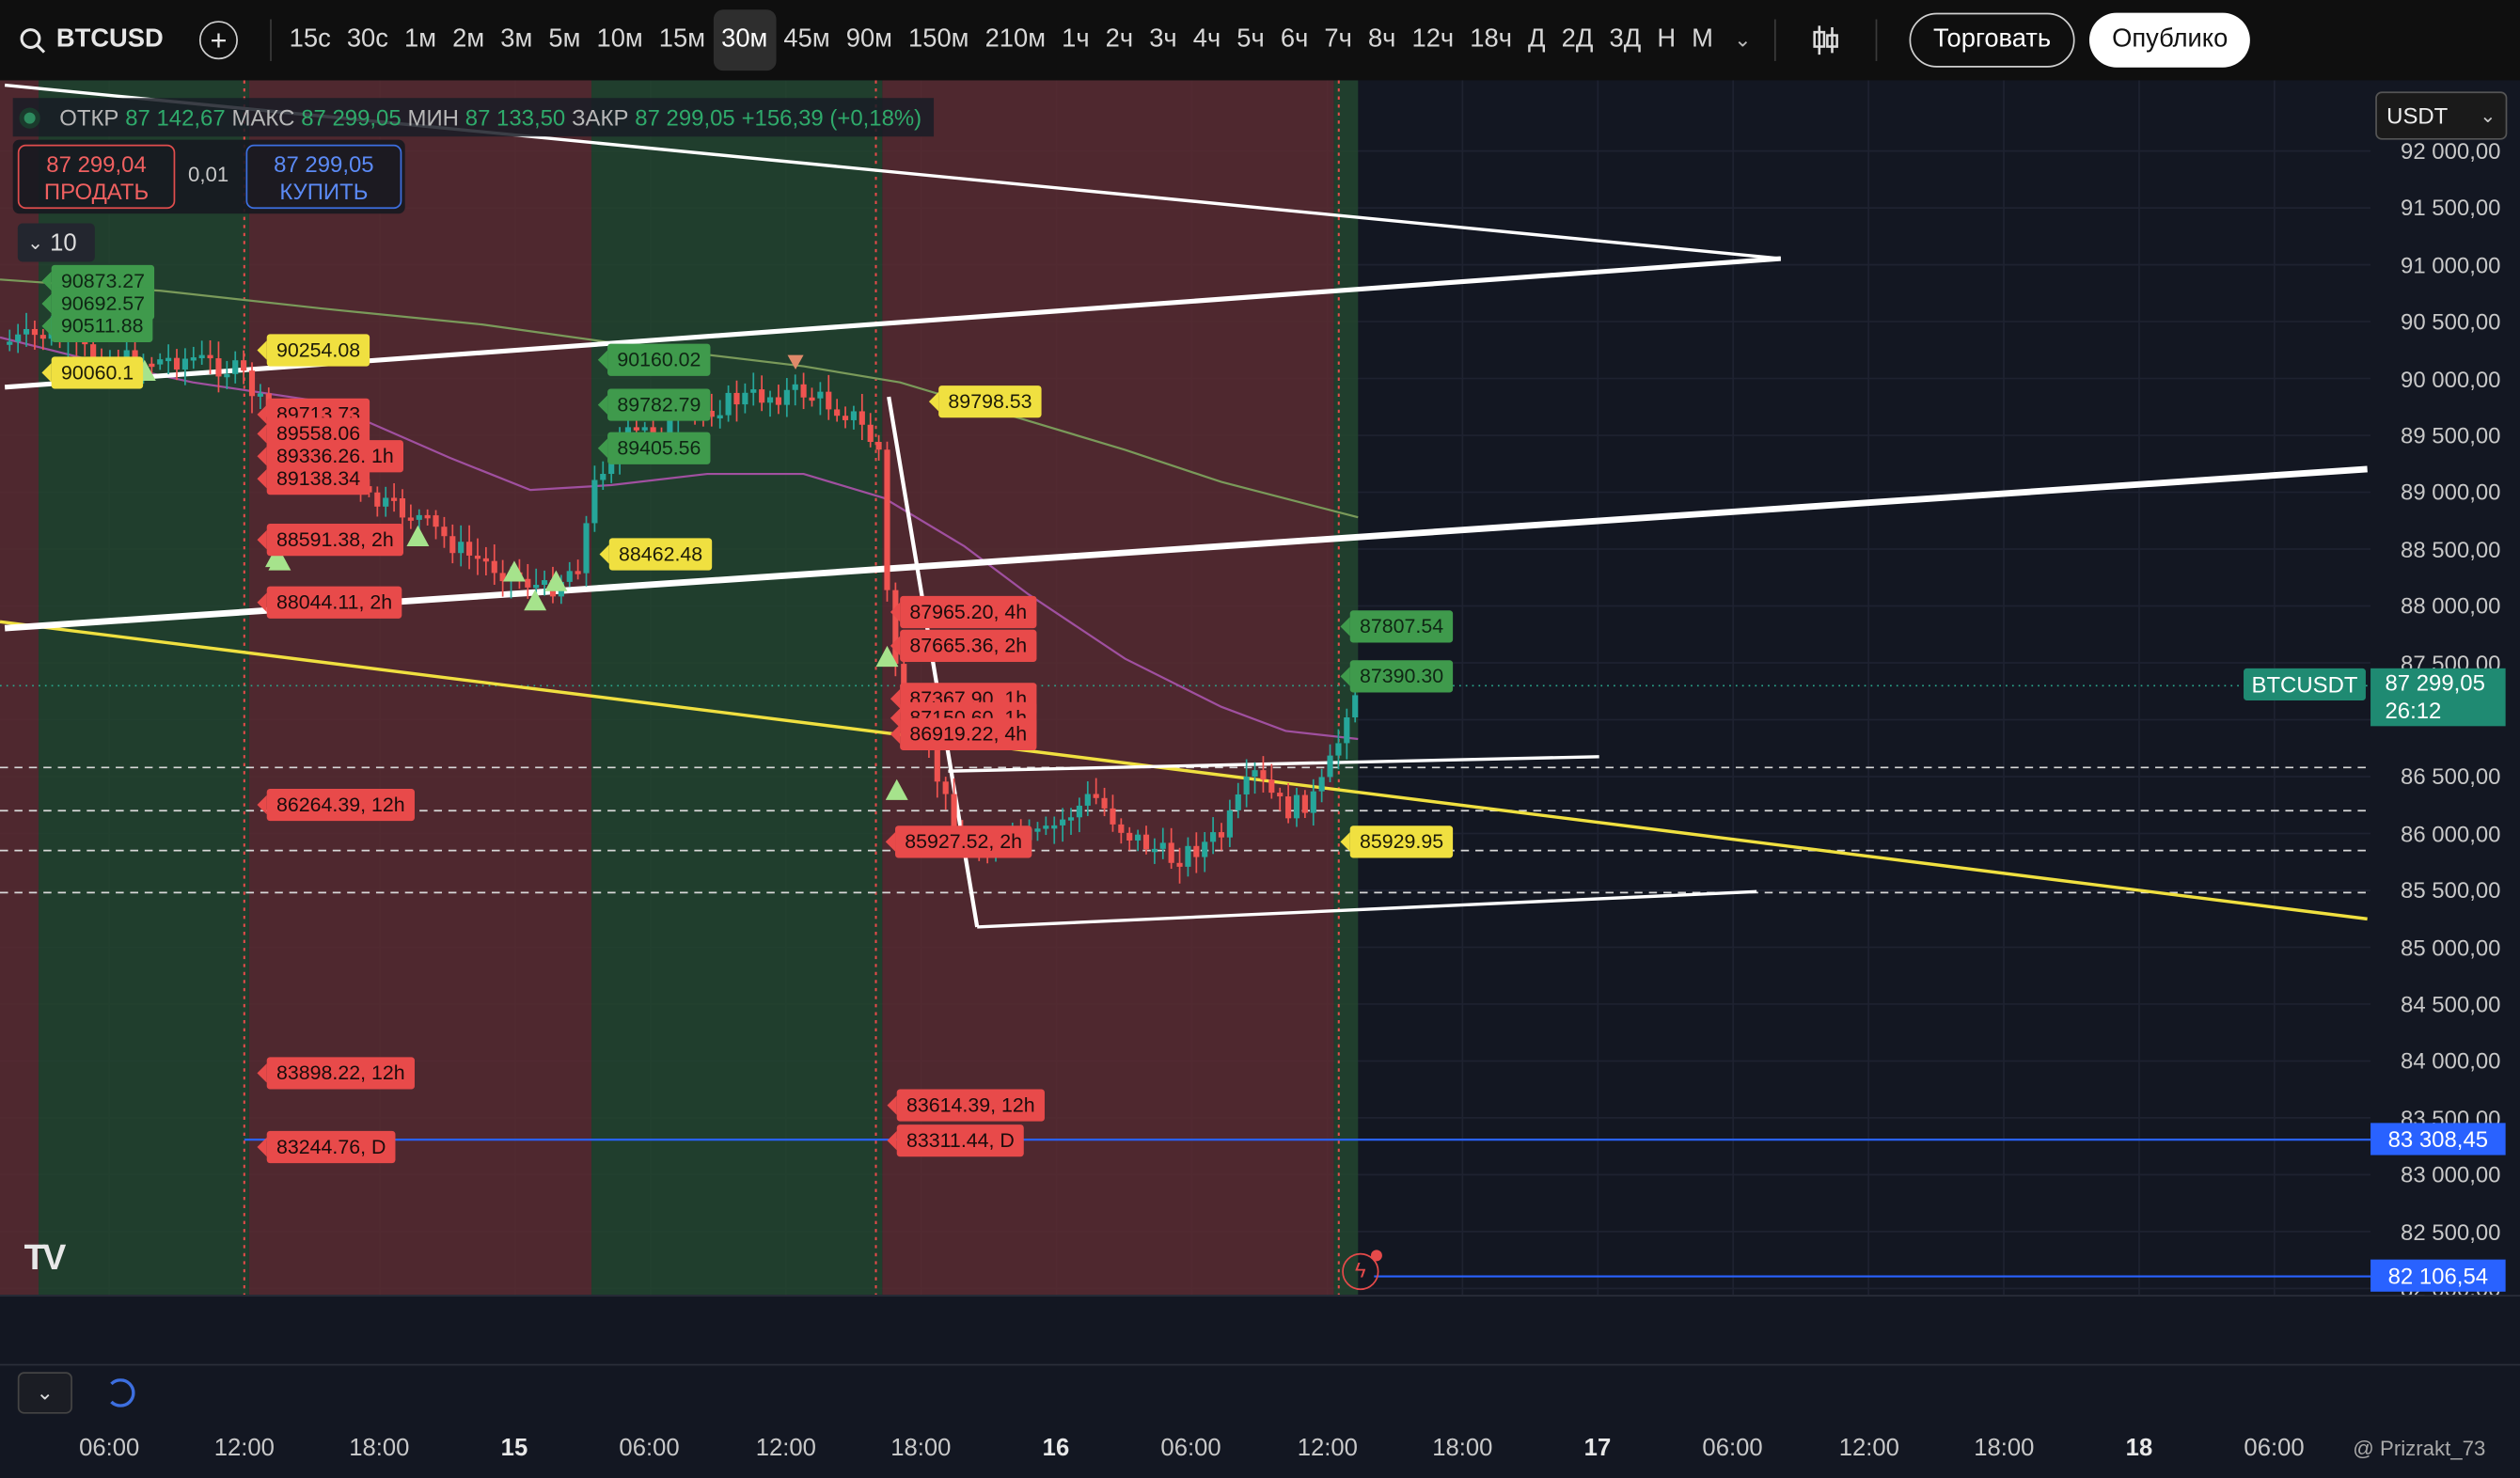 This screenshot has width=2520, height=1478. I want to click on author-credit: @ Prizrakt_73, so click(2419, 1448).